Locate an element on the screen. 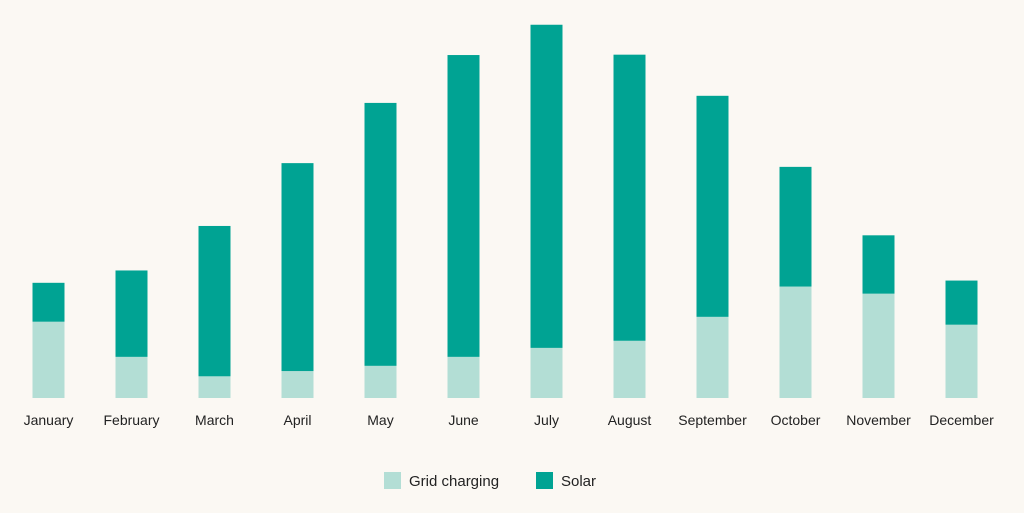 This screenshot has width=1024, height=513. bar-solar-january is located at coordinates (48, 302).